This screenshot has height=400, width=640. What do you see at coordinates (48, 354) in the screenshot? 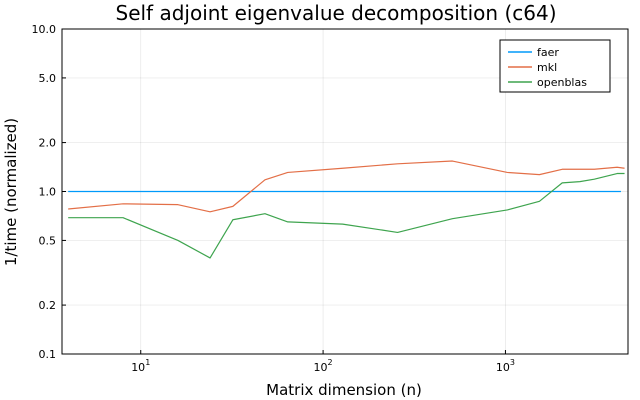
I see `y-tick-label: 0.1` at bounding box center [48, 354].